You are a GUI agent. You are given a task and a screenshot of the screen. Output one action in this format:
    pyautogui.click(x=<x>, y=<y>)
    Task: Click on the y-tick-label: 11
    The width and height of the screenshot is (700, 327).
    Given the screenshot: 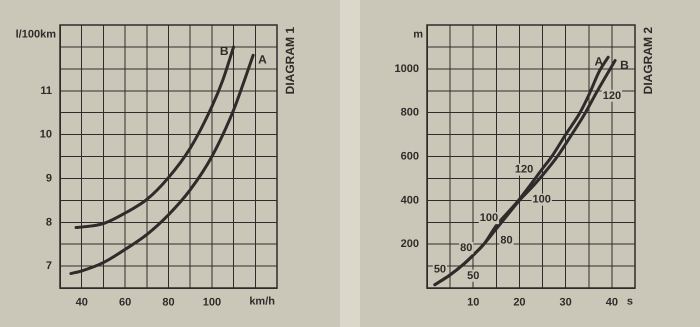 What is the action you would take?
    pyautogui.click(x=46, y=90)
    